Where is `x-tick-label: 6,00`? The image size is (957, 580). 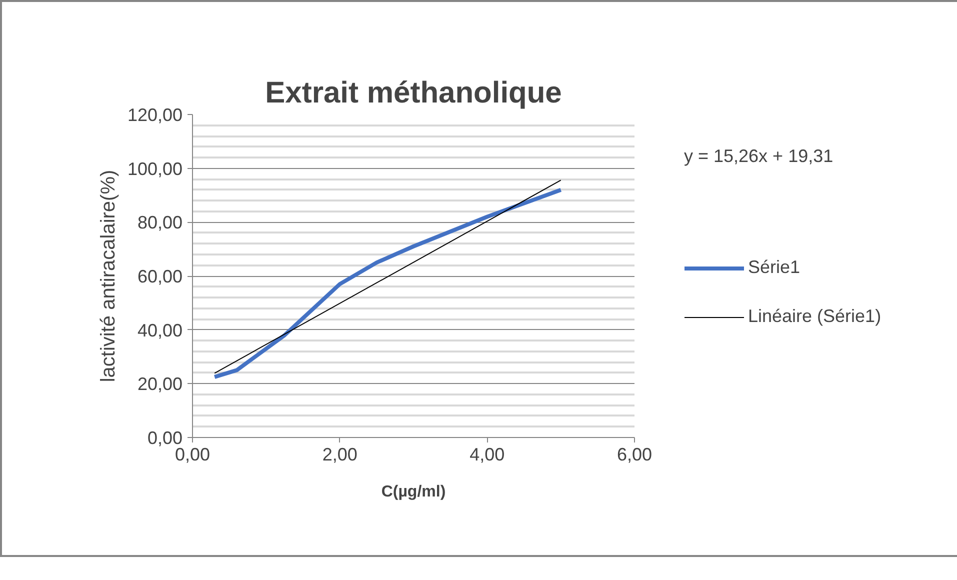
x-tick-label: 6,00 is located at coordinates (634, 454).